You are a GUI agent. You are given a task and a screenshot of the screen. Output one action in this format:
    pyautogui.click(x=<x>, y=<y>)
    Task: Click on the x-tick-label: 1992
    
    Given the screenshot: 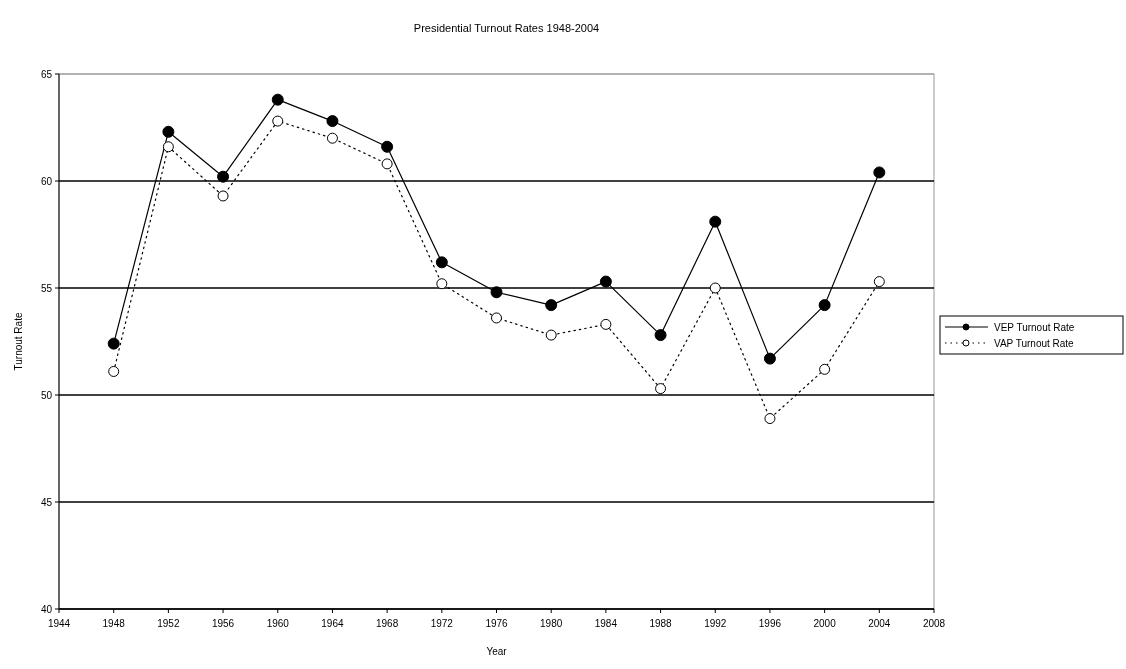 What is the action you would take?
    pyautogui.click(x=715, y=623)
    